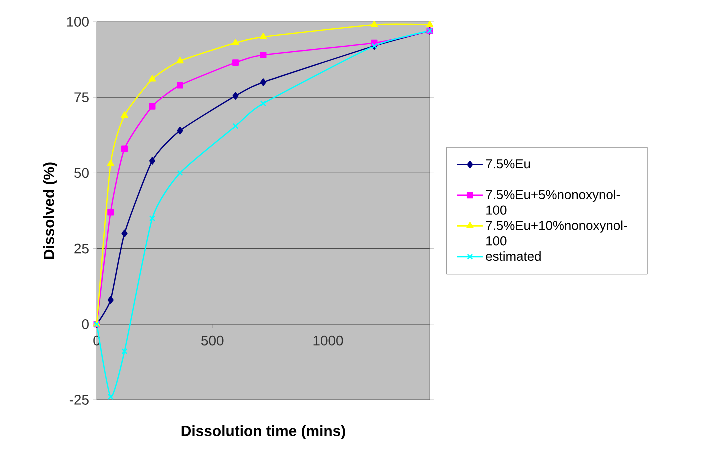  What do you see at coordinates (213, 341) in the screenshot?
I see `x-tick-label: 500` at bounding box center [213, 341].